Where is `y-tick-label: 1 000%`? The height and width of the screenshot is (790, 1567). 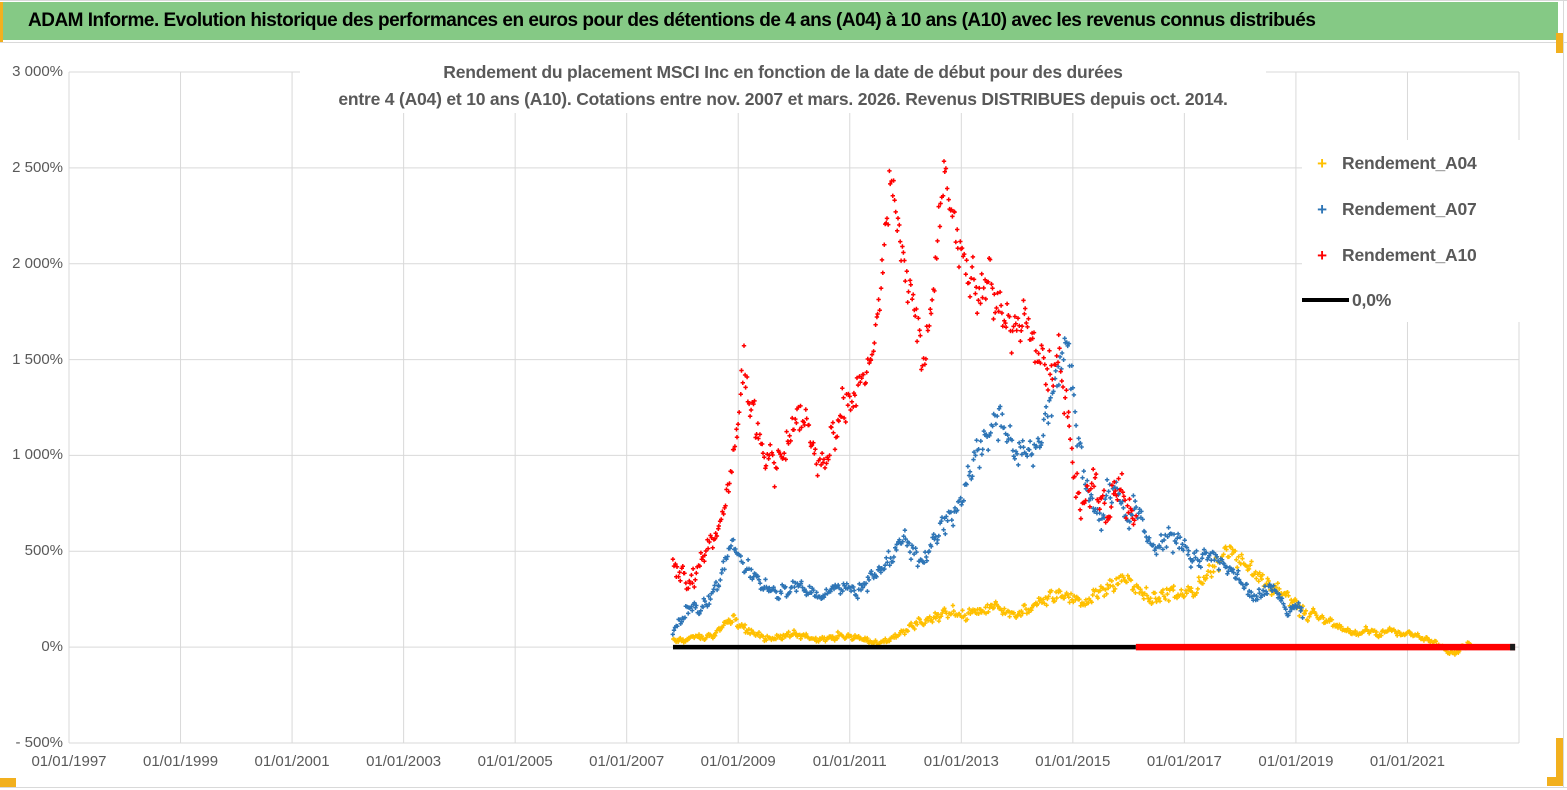 y-tick-label: 1 000% is located at coordinates (37, 455).